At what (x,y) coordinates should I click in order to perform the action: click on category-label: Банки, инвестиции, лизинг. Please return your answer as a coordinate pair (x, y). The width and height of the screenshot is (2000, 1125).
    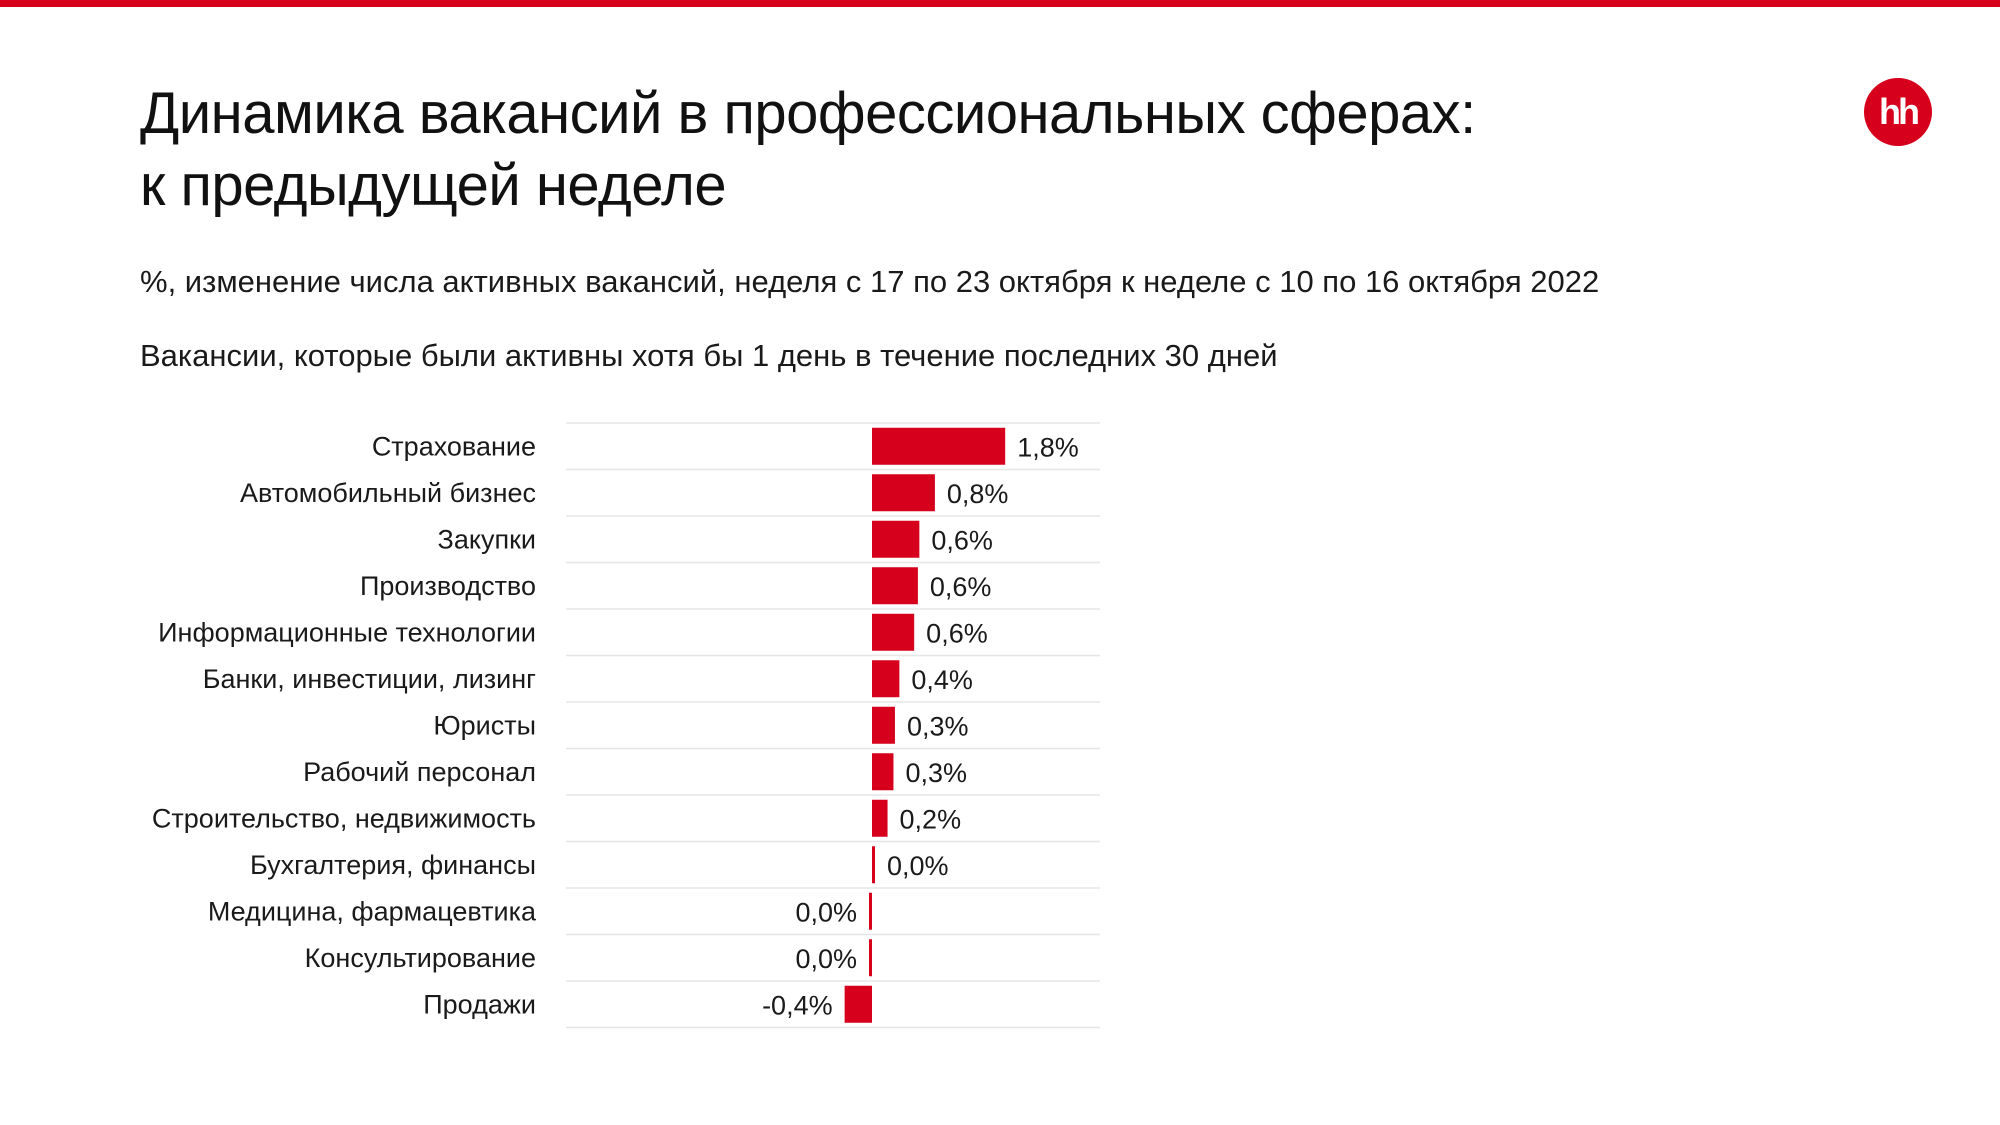
    Looking at the image, I should click on (369, 679).